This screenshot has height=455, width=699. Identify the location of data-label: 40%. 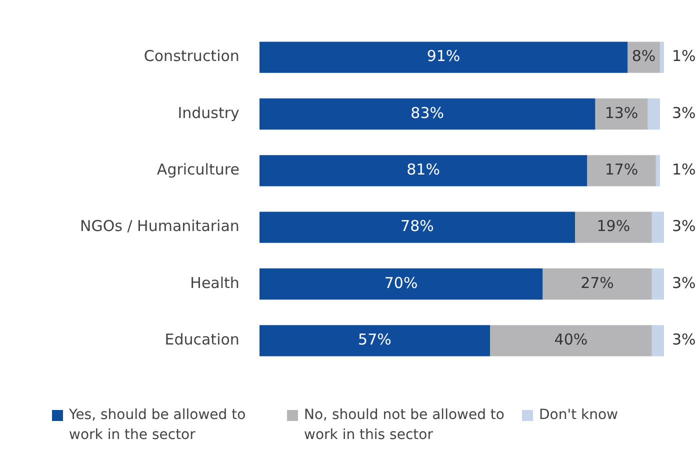
(571, 339).